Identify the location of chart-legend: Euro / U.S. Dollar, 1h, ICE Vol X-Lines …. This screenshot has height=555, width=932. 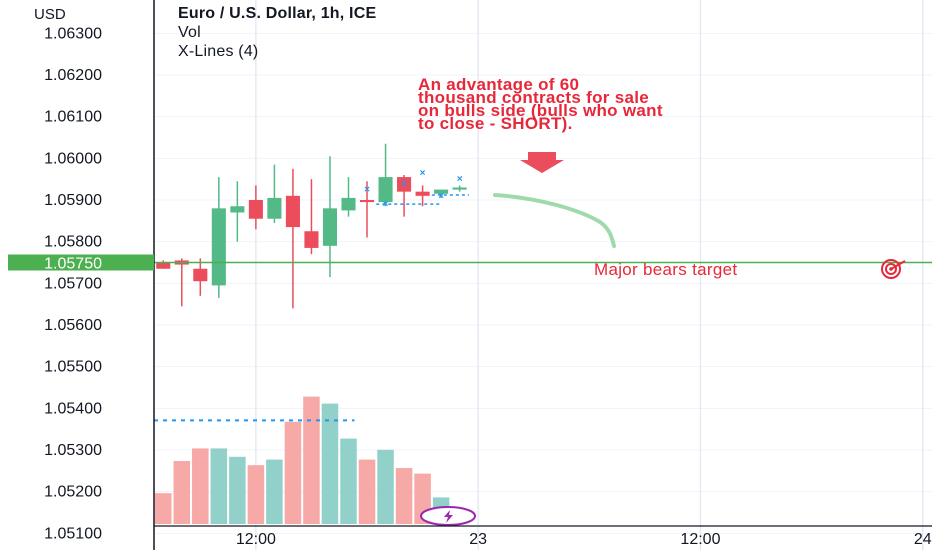
(277, 32).